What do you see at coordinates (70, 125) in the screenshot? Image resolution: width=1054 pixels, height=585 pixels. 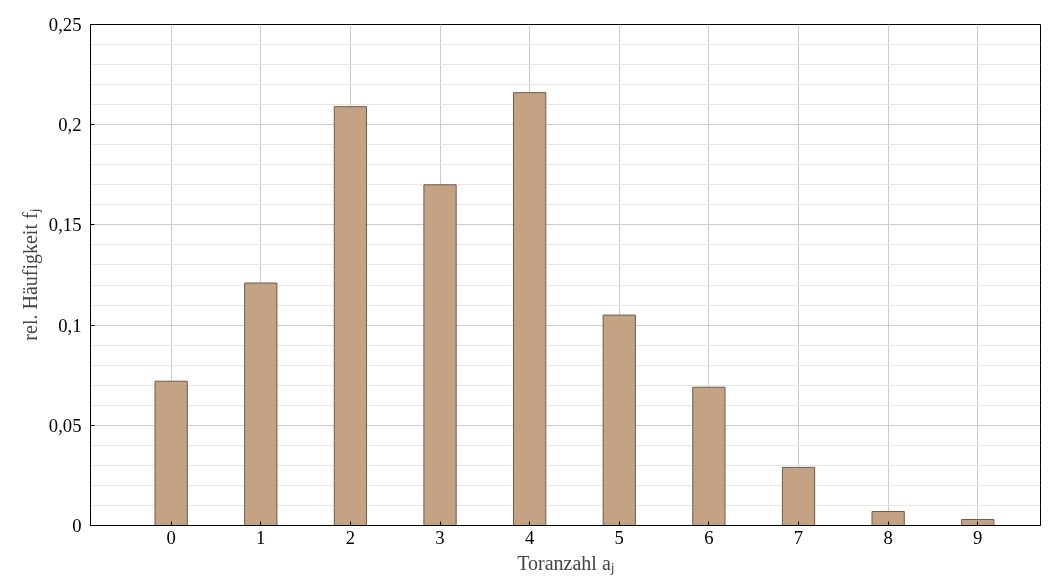 I see `y-tick-label: 0,2` at bounding box center [70, 125].